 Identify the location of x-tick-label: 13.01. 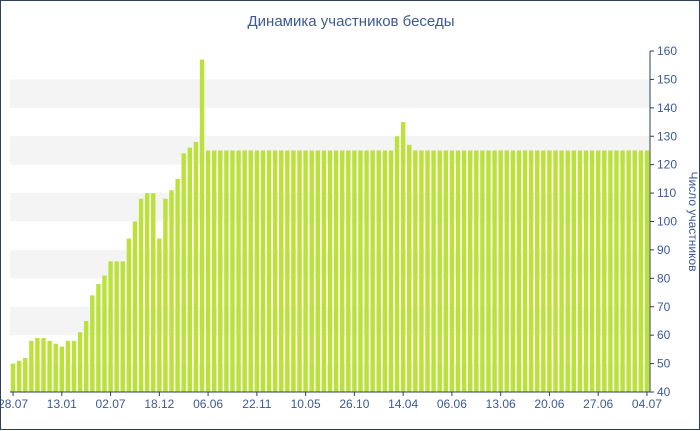
(62, 404).